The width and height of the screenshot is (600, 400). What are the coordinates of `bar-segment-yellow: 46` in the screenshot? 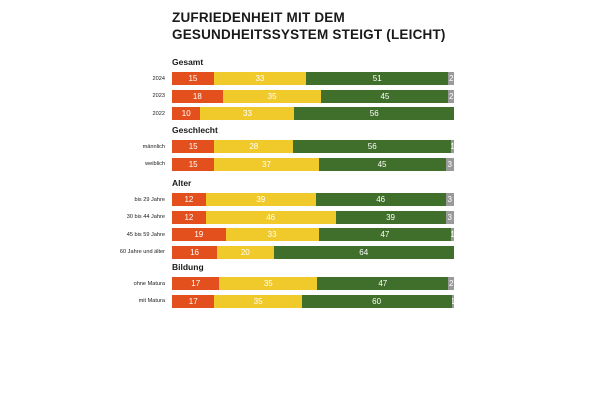 It's located at (270, 217).